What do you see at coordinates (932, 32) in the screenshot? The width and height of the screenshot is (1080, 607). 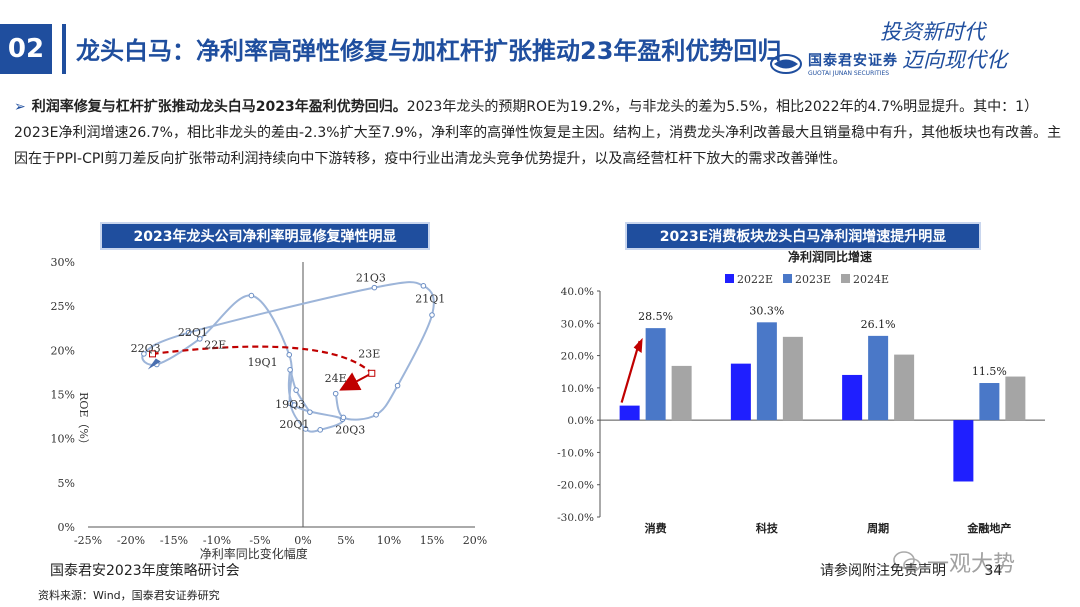 I see `slogan-line-1: 投资新时代` at bounding box center [932, 32].